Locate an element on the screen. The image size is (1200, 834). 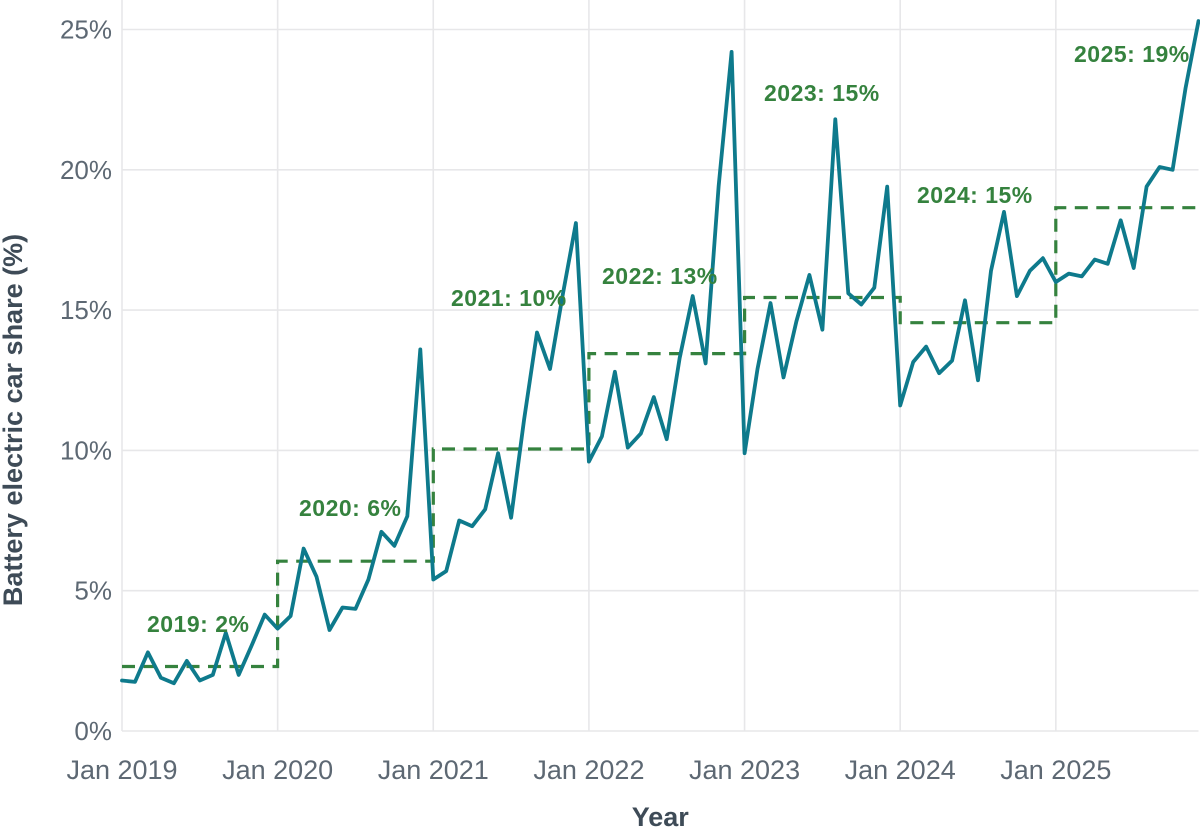
y-axis-title: Battery electric car share (%) is located at coordinates (14, 420).